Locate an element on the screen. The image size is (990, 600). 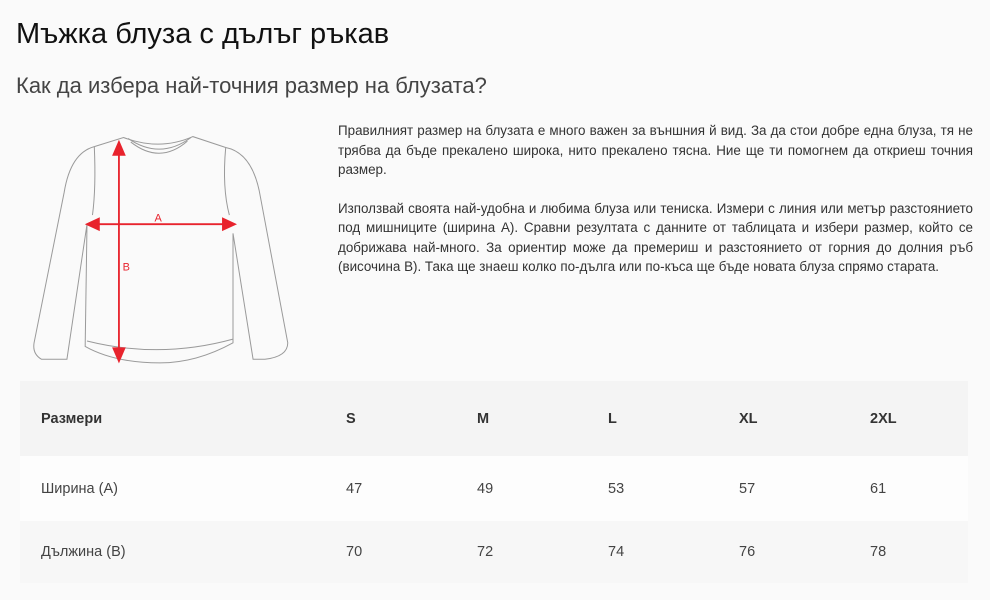
table-row: Дължина (B) 70 72 74 76 78 is located at coordinates (494, 552).